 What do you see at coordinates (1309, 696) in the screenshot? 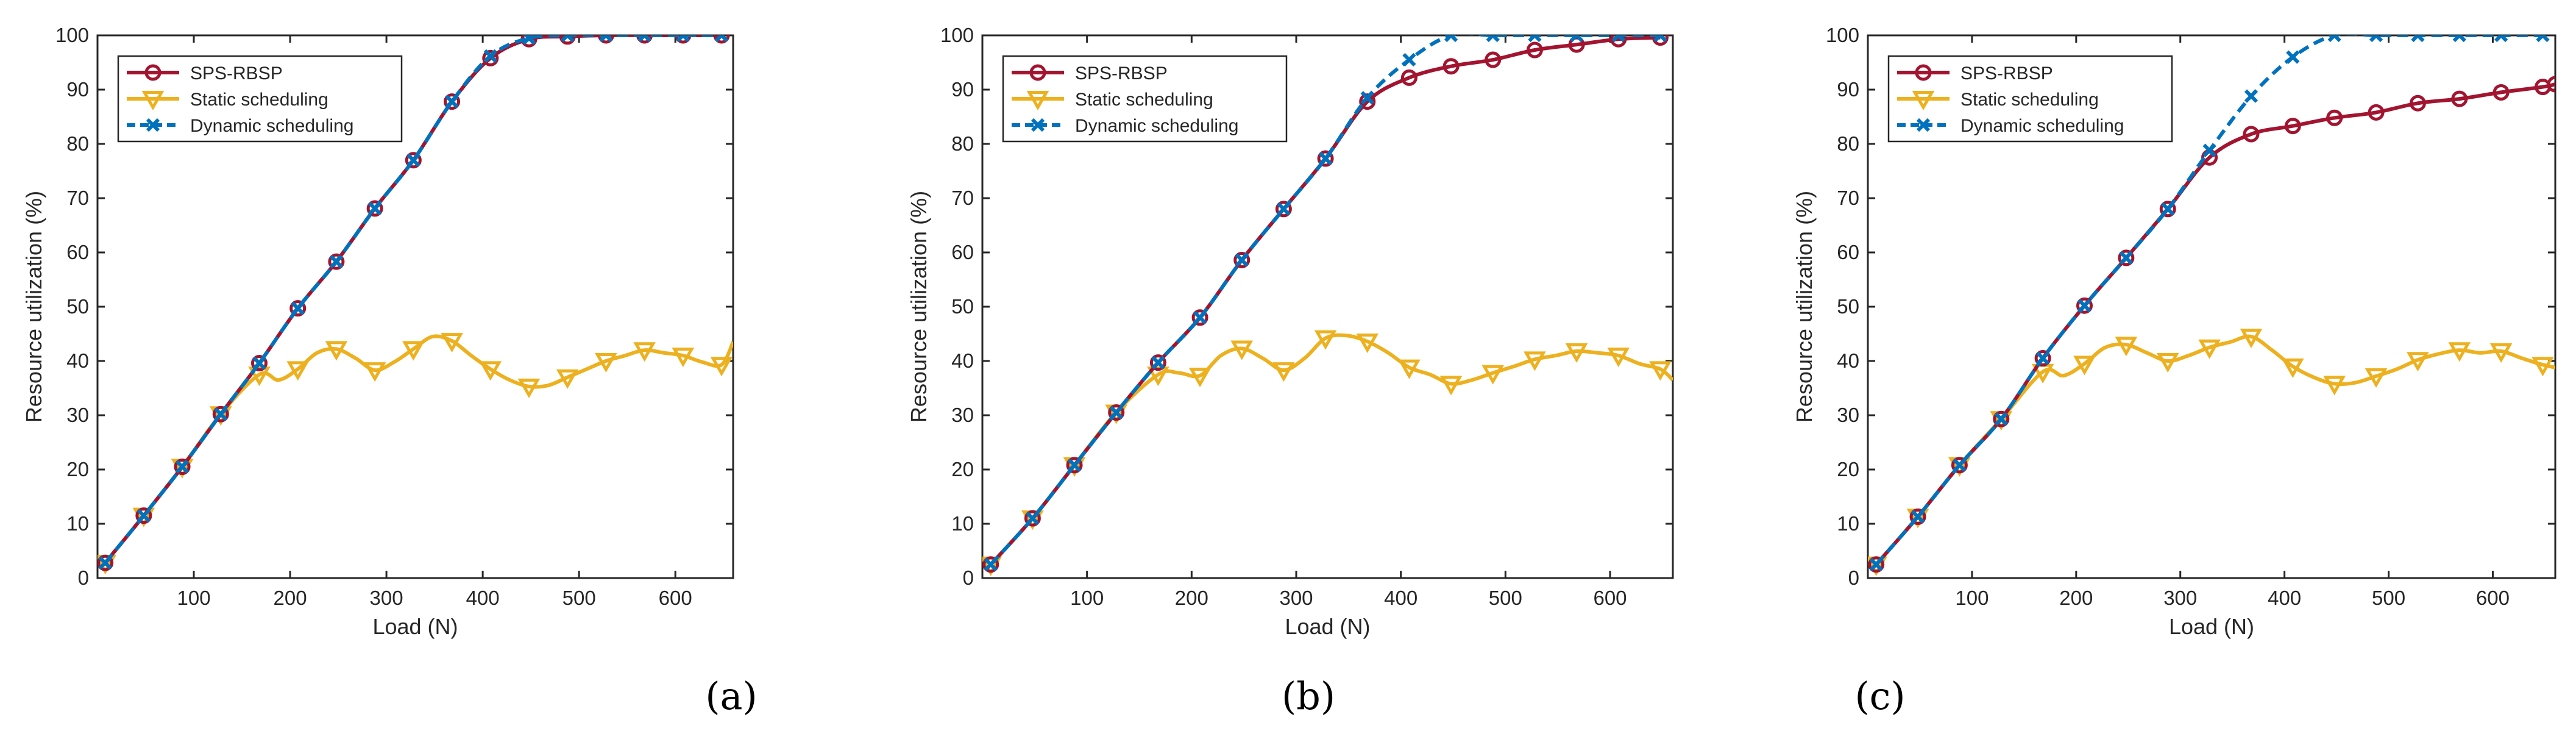
I see `panel-label-b: (b)` at bounding box center [1309, 696].